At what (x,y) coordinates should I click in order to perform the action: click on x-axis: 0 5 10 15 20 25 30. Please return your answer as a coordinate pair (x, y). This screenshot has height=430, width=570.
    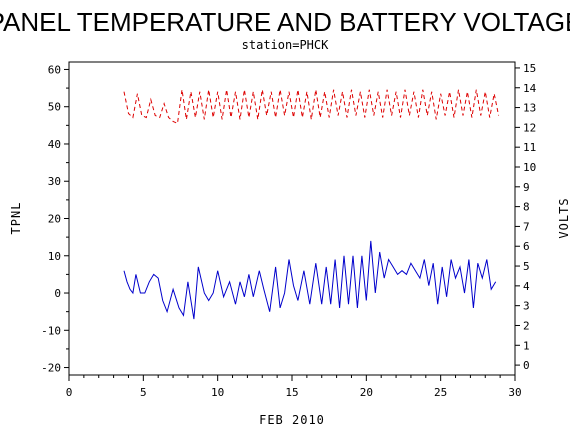
    Looking at the image, I should click on (294, 387).